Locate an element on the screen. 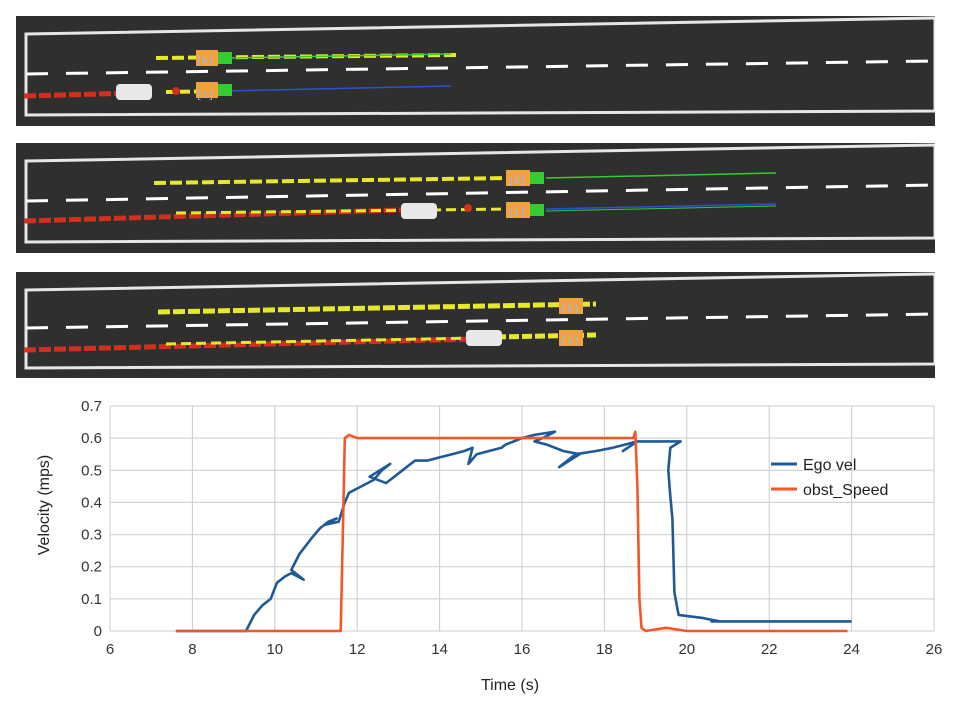 The image size is (960, 725). x-tick-label: 8 is located at coordinates (192, 649).